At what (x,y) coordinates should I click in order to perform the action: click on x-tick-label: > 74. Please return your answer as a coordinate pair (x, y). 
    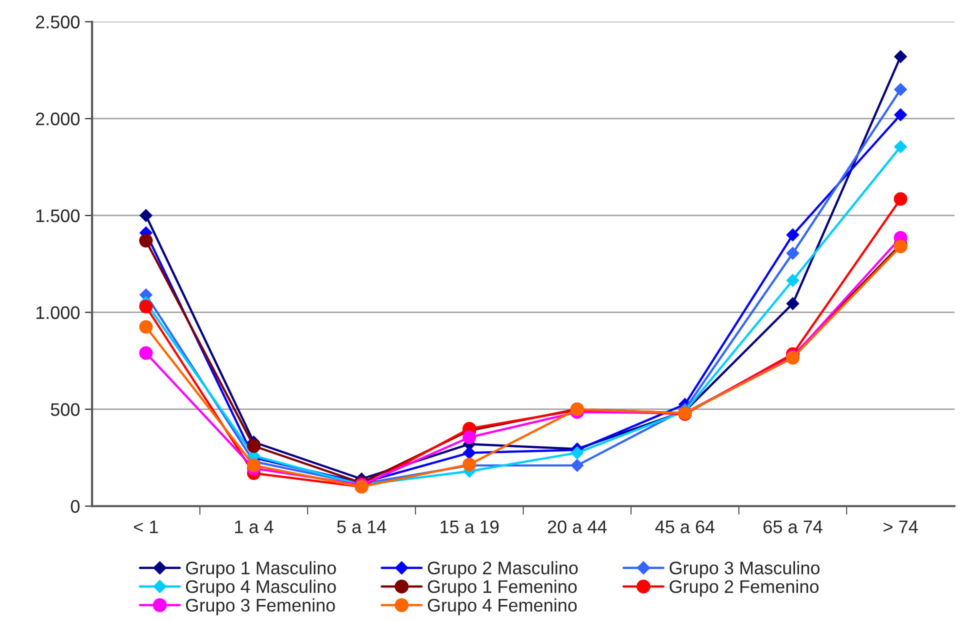
    Looking at the image, I should click on (901, 527).